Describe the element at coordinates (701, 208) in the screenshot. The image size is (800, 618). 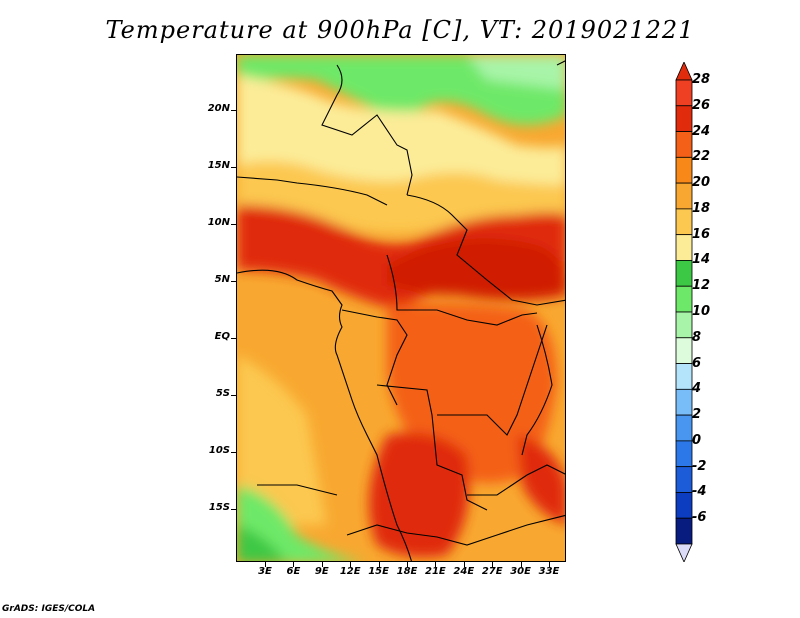
I see `colorbar-label: 18` at that location.